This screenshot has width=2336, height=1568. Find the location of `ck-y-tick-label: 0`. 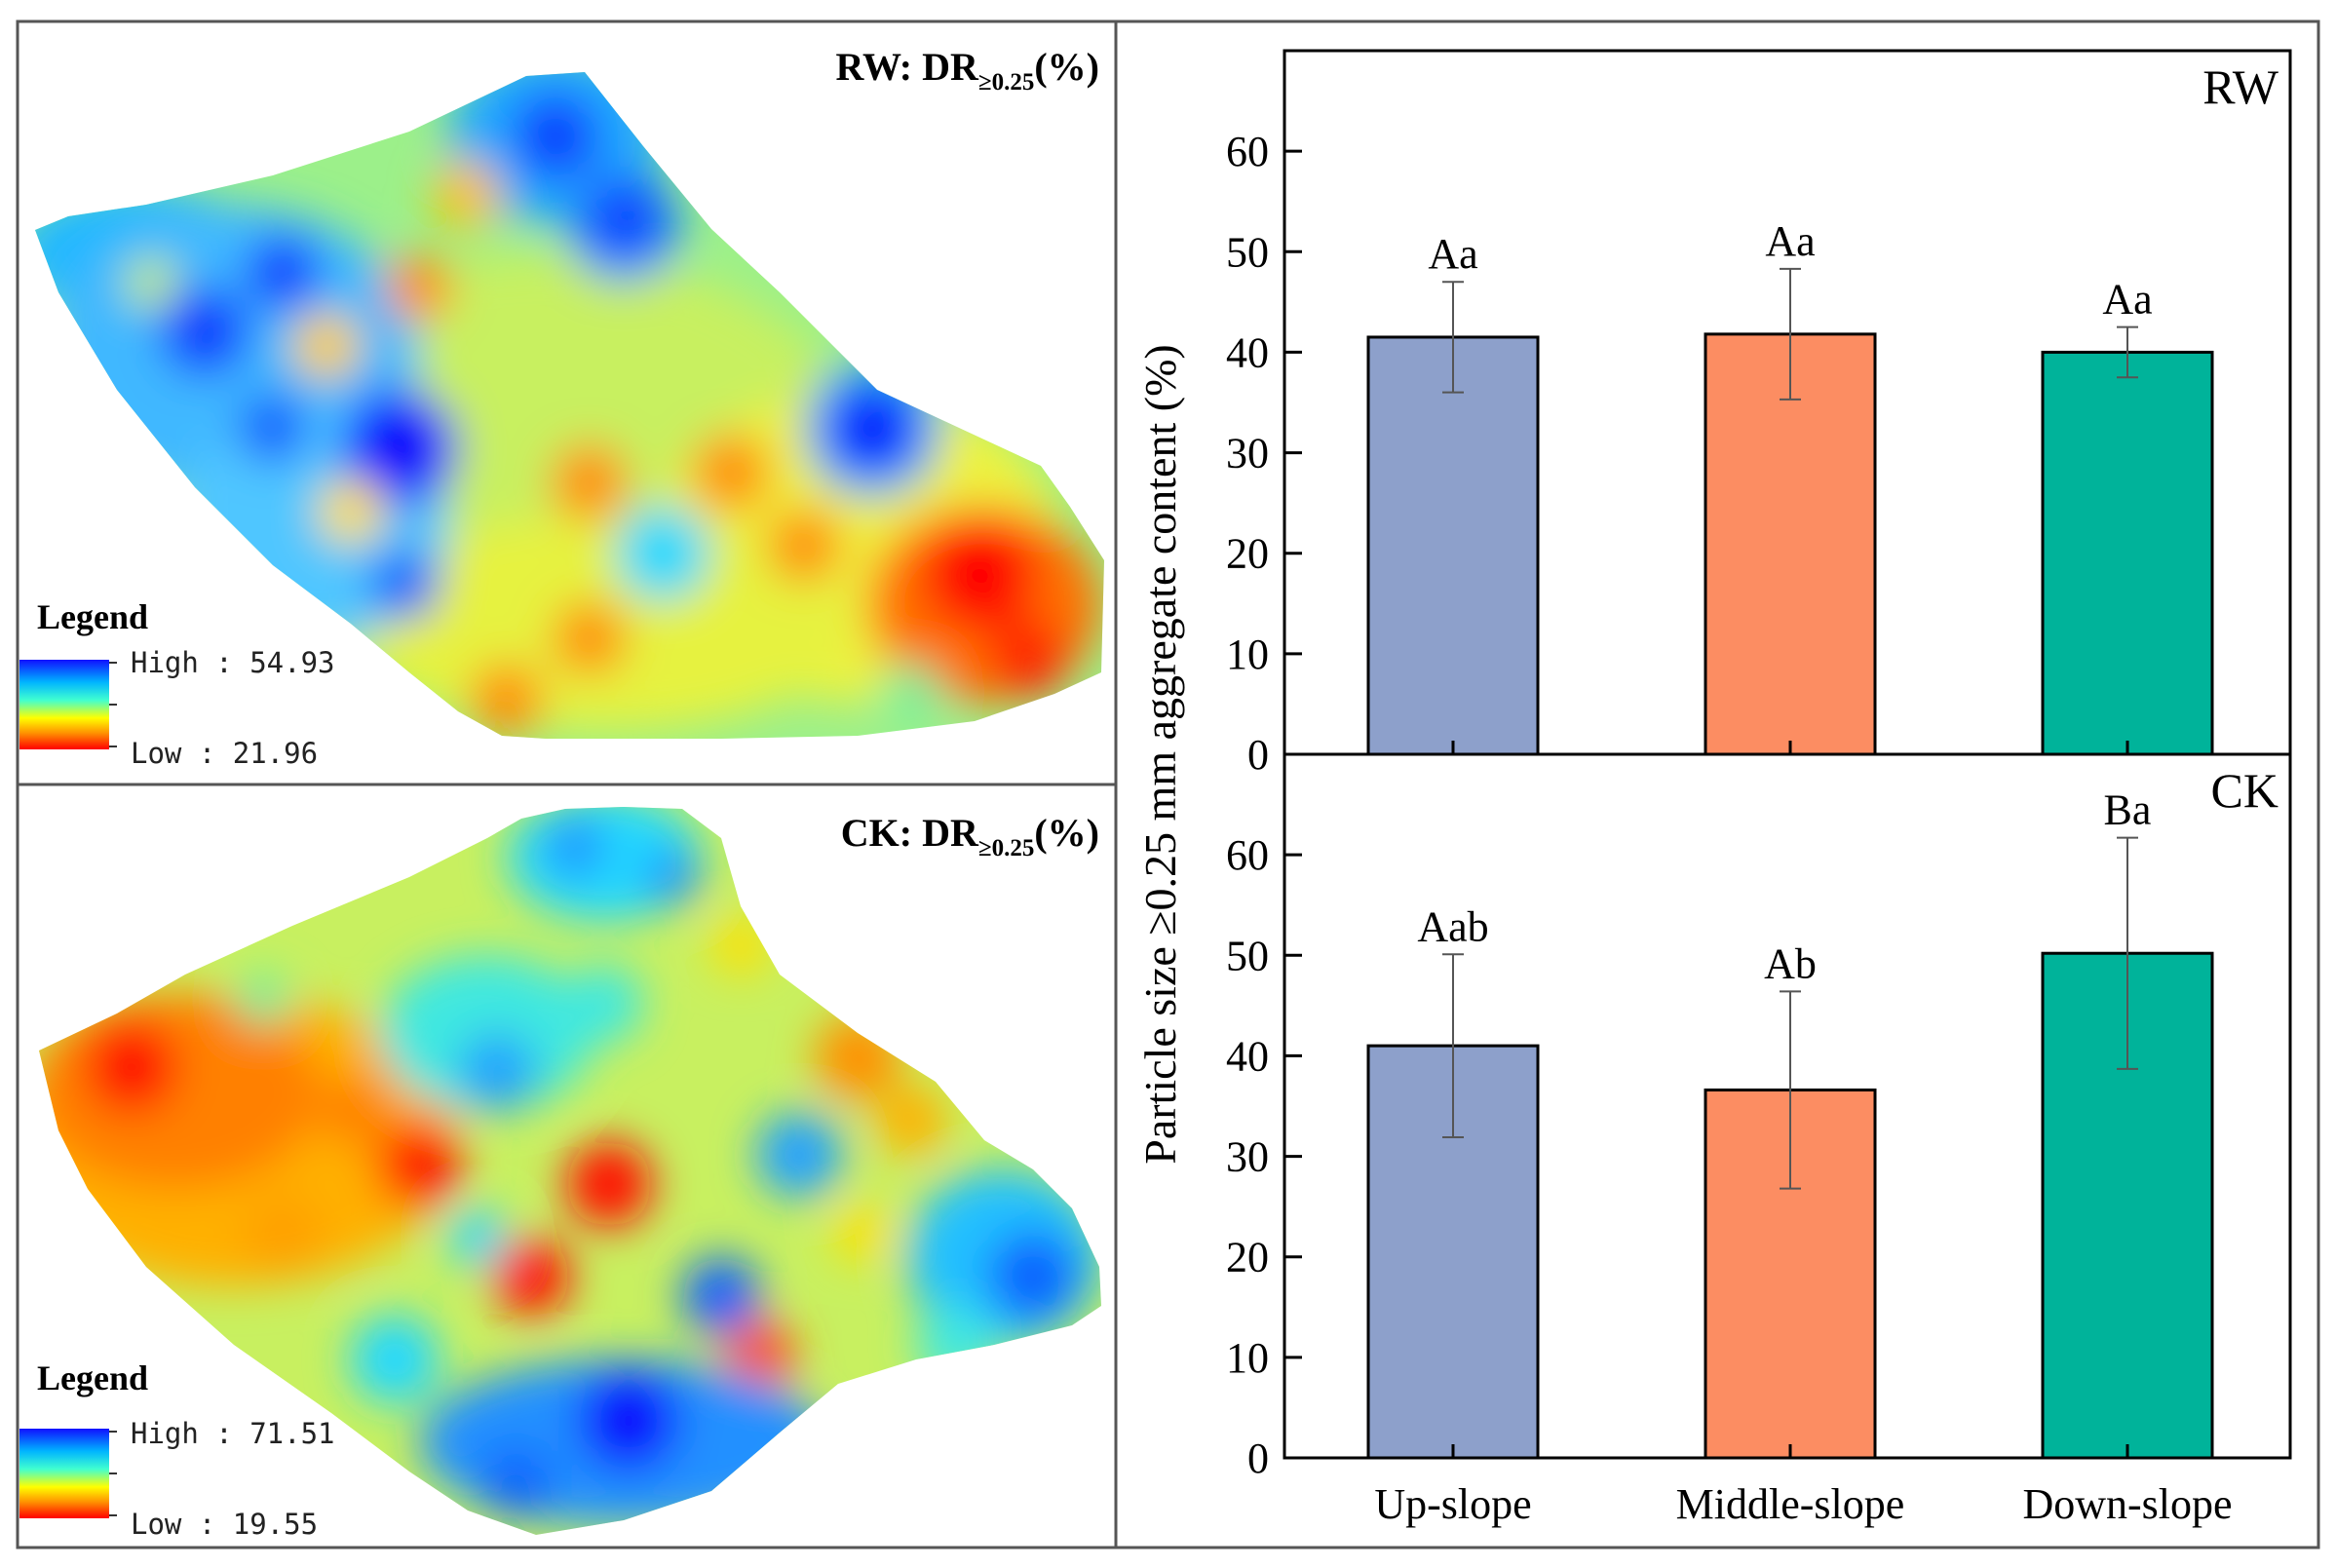

ck-y-tick-label: 0 is located at coordinates (1258, 1458).